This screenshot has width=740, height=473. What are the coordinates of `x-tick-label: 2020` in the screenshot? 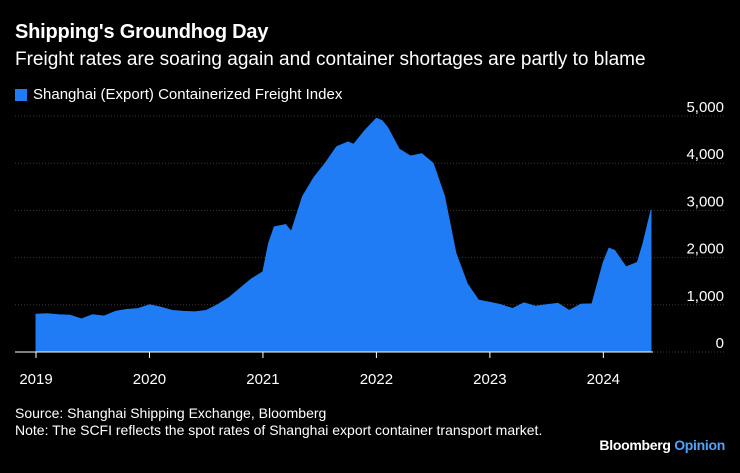 It's located at (149, 379).